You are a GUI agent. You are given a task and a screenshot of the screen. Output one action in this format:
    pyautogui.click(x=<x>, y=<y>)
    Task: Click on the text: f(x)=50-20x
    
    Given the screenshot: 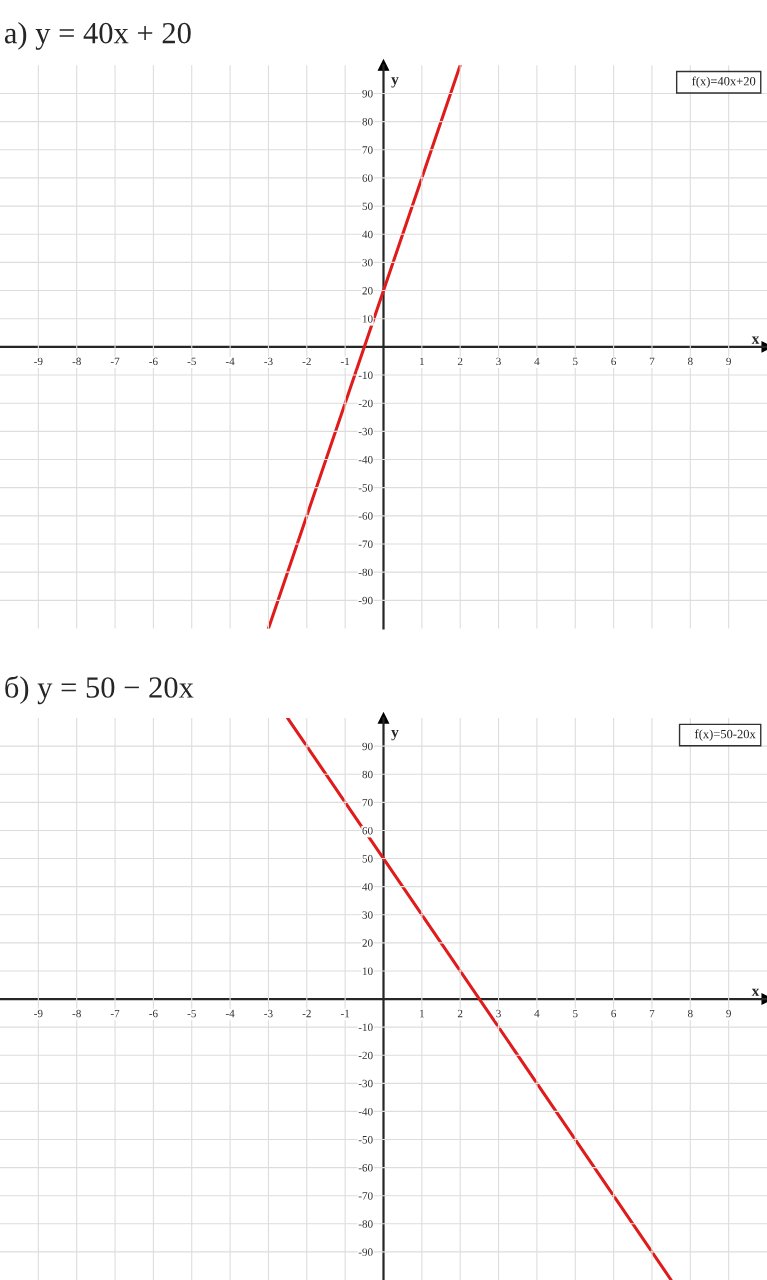 What is the action you would take?
    pyautogui.click(x=725, y=735)
    